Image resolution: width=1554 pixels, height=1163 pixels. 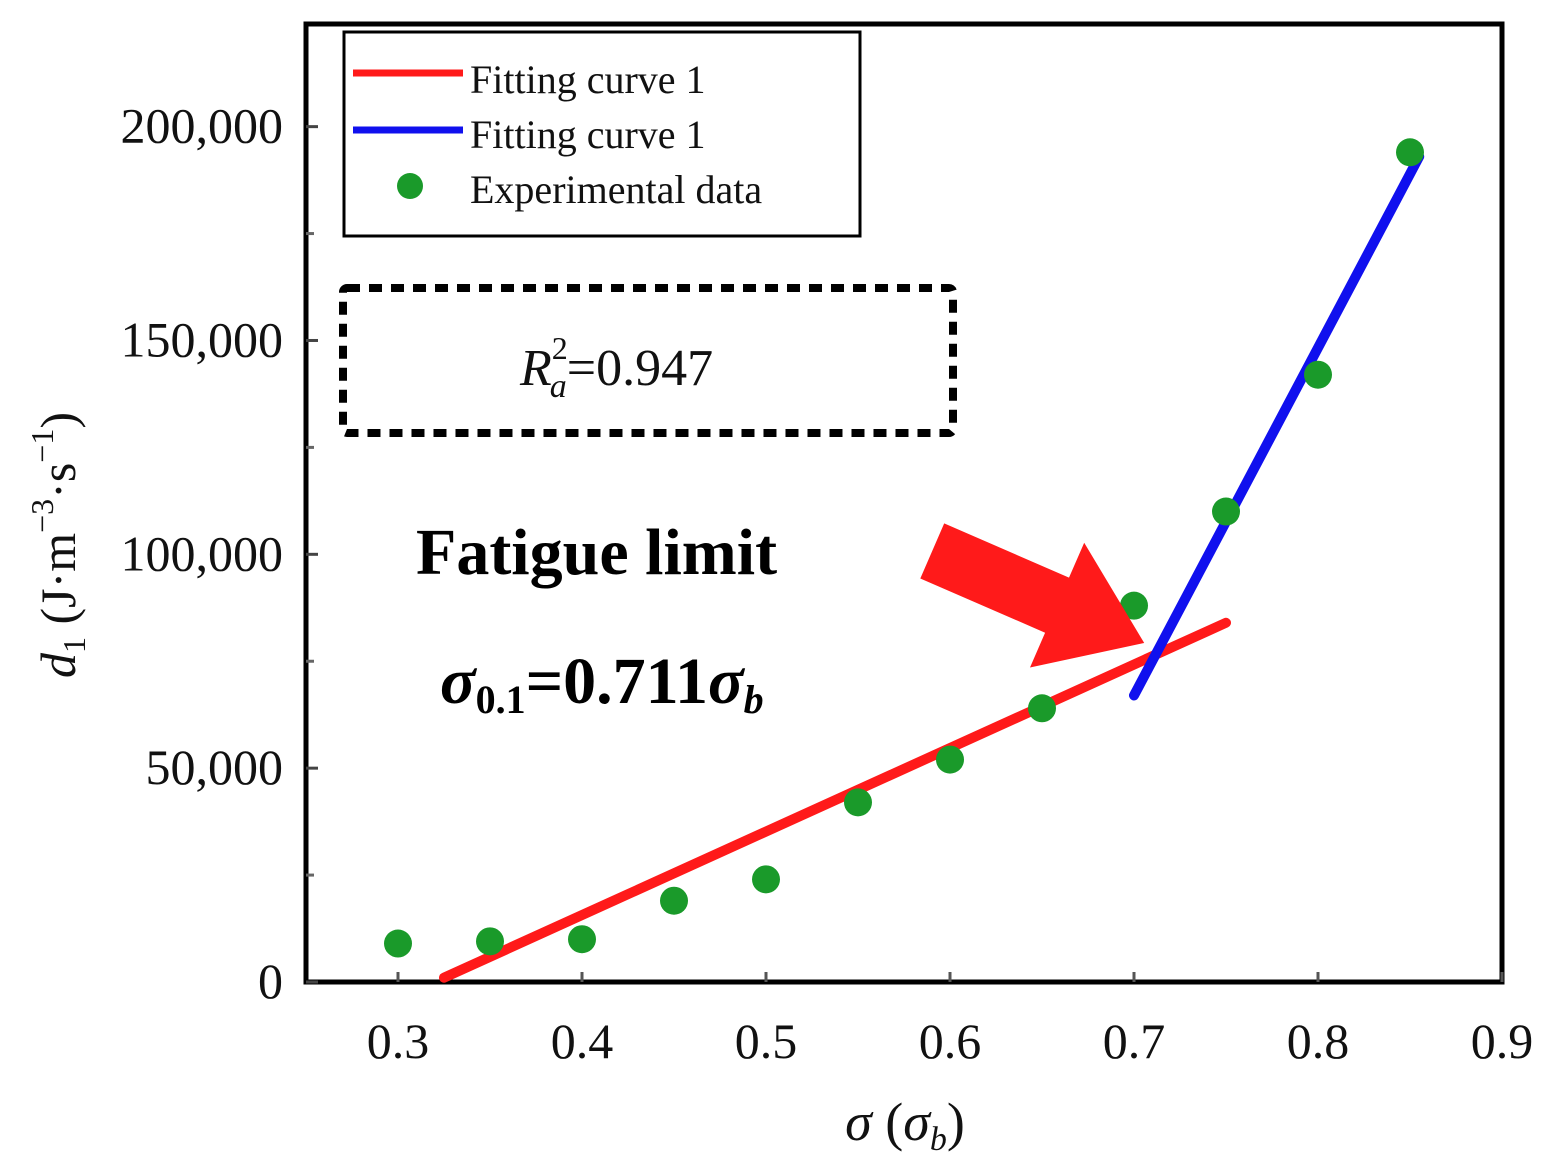 I want to click on fatigue-limit-arrow, so click(x=1032, y=595).